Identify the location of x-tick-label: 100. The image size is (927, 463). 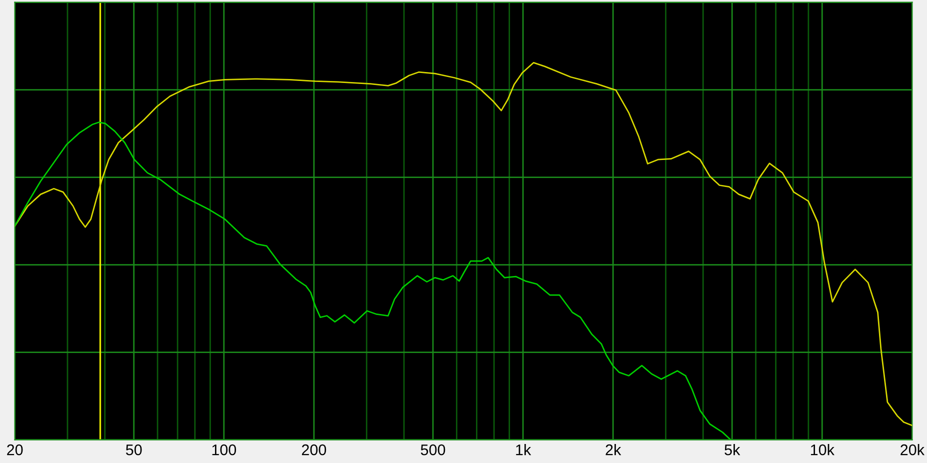
(224, 450).